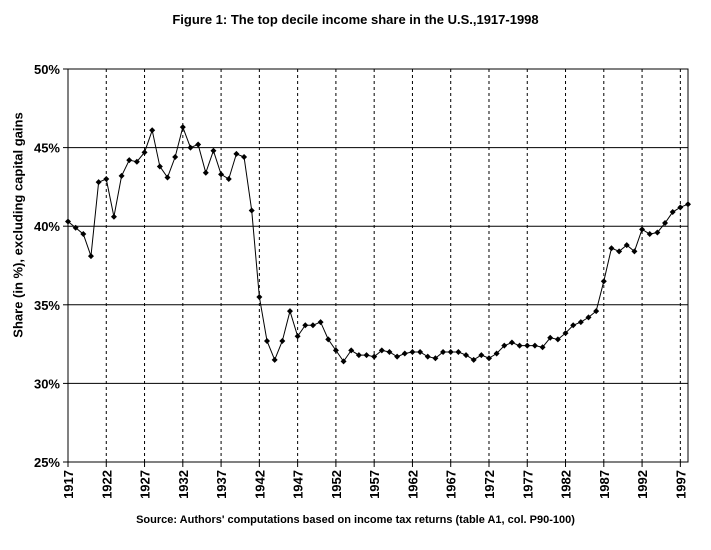  What do you see at coordinates (221, 484) in the screenshot?
I see `x-tick-label: 1937` at bounding box center [221, 484].